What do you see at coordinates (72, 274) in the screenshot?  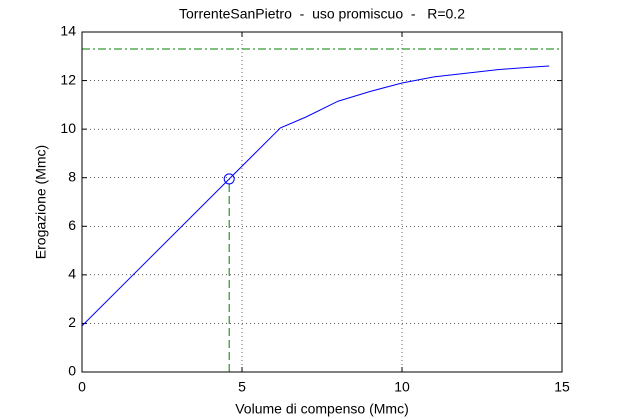 I see `y-tick-label: 4` at bounding box center [72, 274].